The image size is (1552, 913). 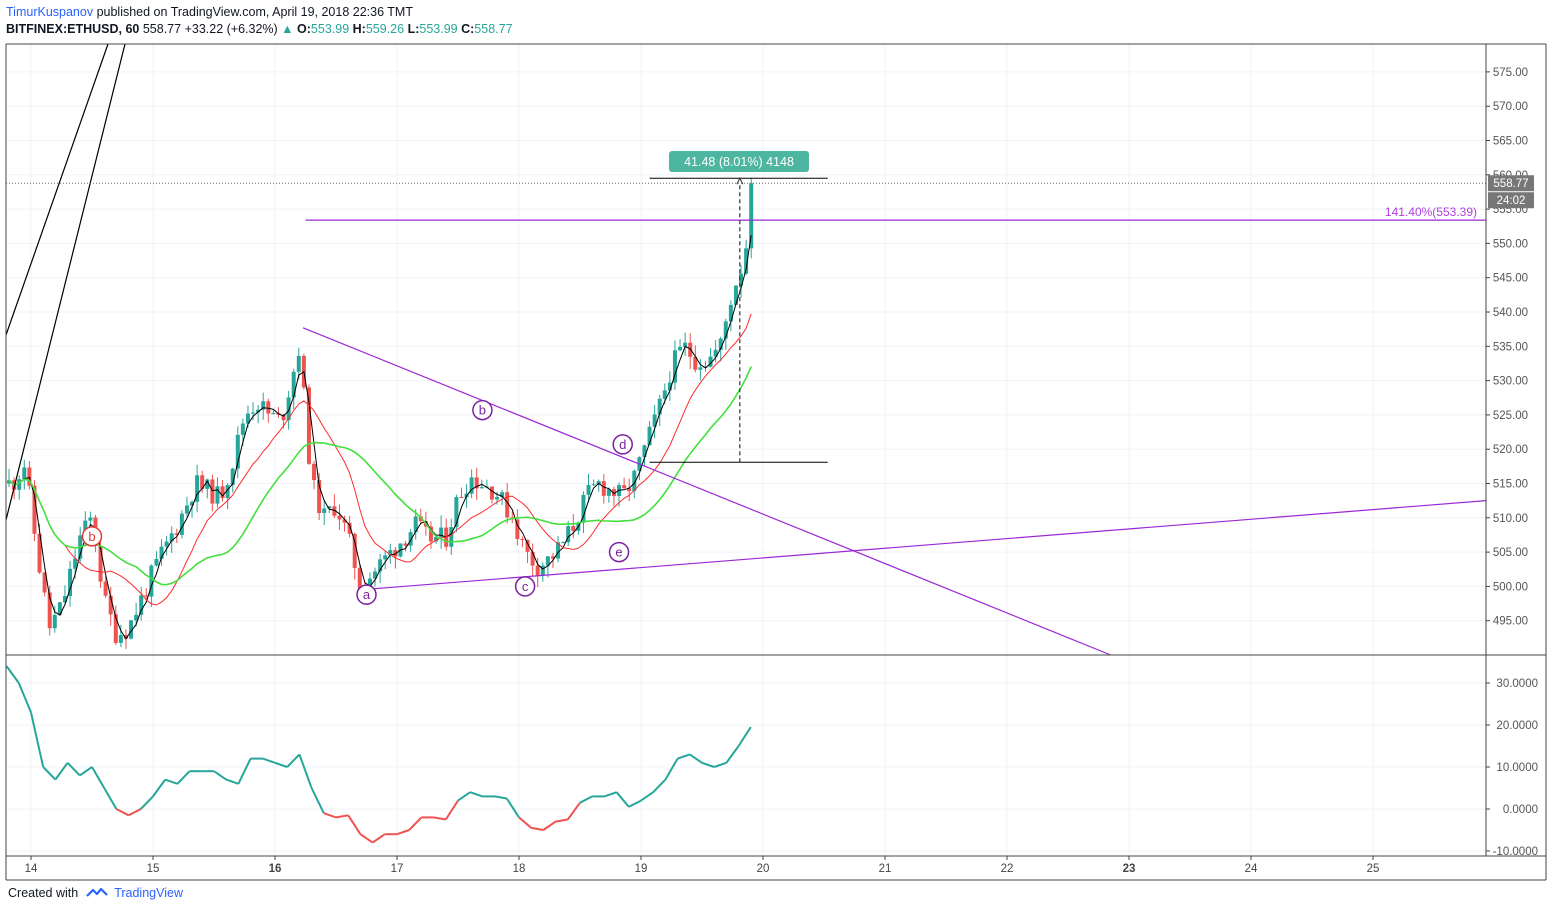 What do you see at coordinates (50, 12) in the screenshot?
I see `author-link: TimurKuspanov` at bounding box center [50, 12].